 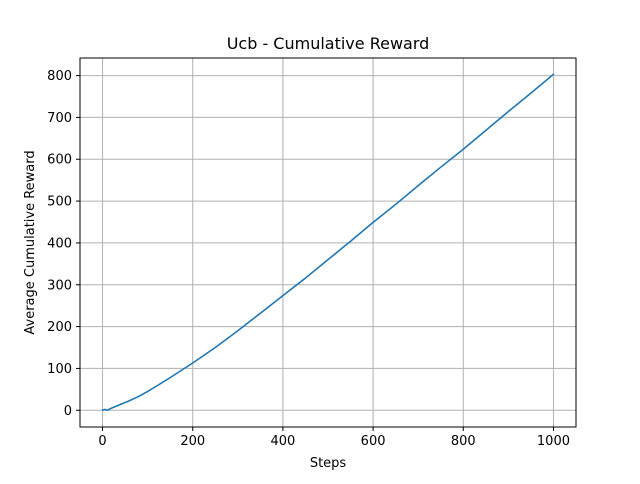 I want to click on y-tick-label: 0, so click(x=68, y=411).